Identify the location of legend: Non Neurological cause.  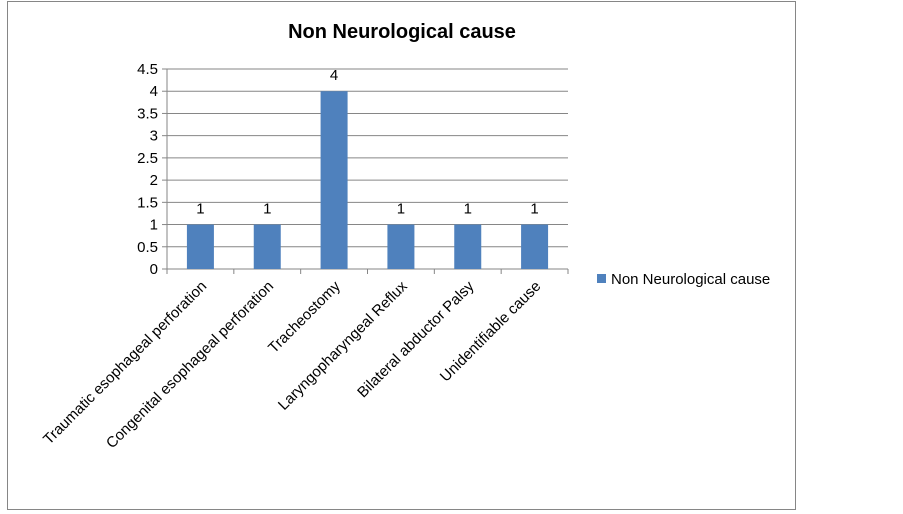
(683, 279).